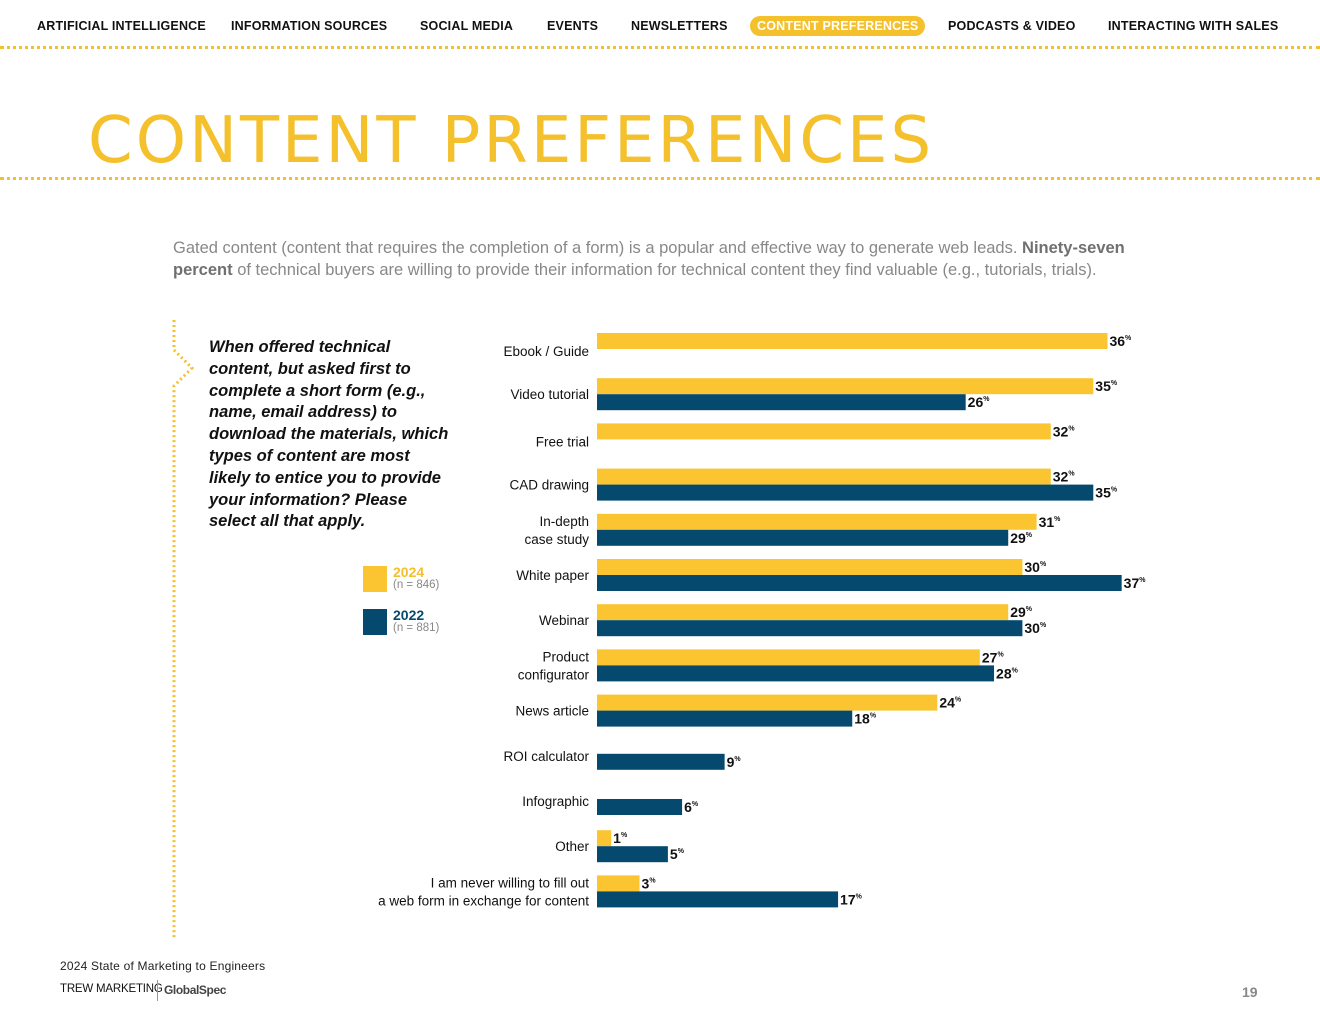  I want to click on bar-label-2022-12: 5%, so click(677, 854).